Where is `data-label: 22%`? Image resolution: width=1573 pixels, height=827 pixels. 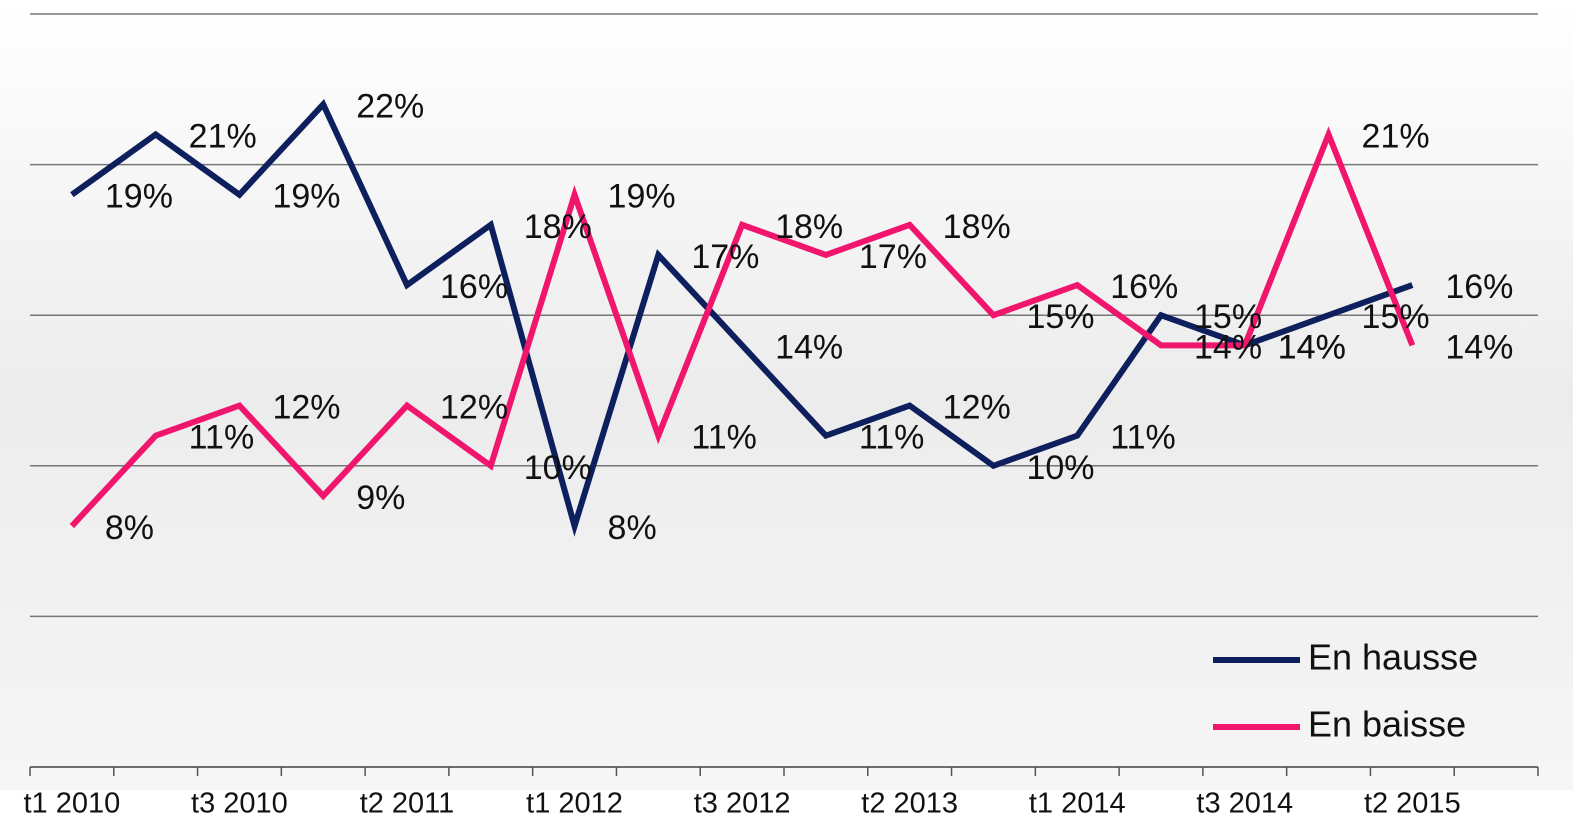 data-label: 22% is located at coordinates (390, 106).